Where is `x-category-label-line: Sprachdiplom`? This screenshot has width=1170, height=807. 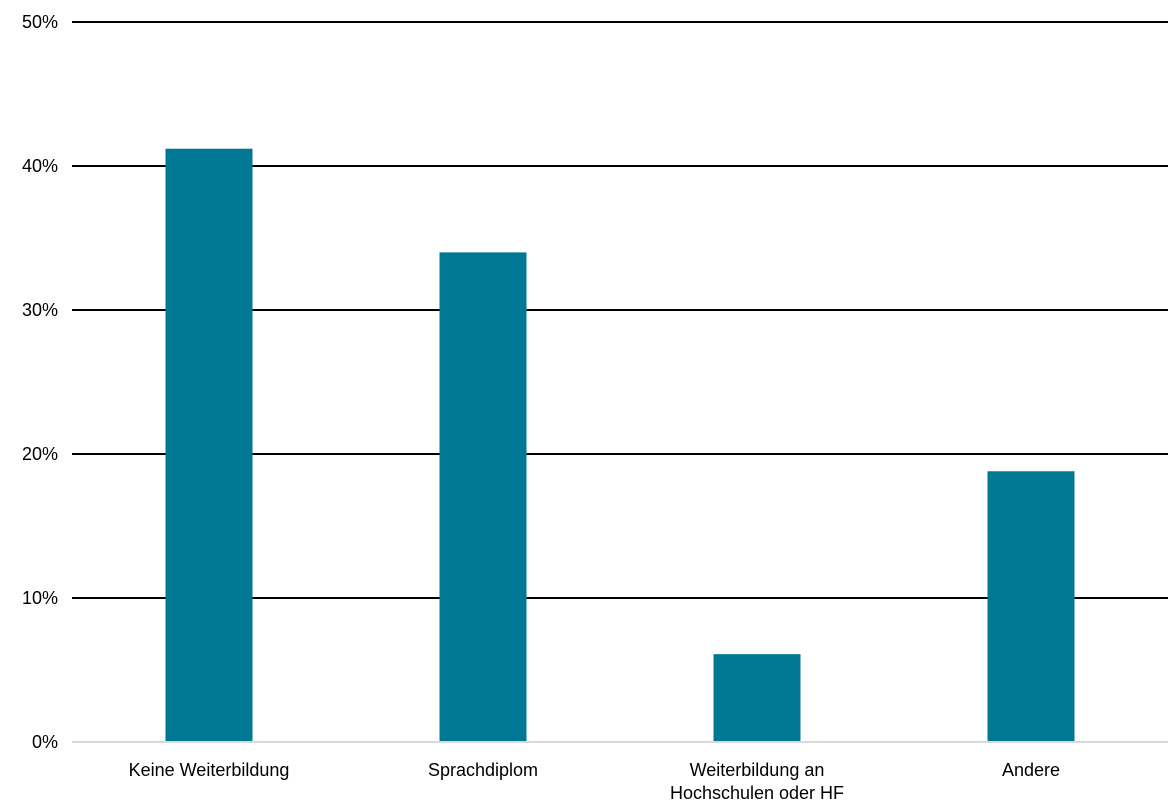 x-category-label-line: Sprachdiplom is located at coordinates (483, 770).